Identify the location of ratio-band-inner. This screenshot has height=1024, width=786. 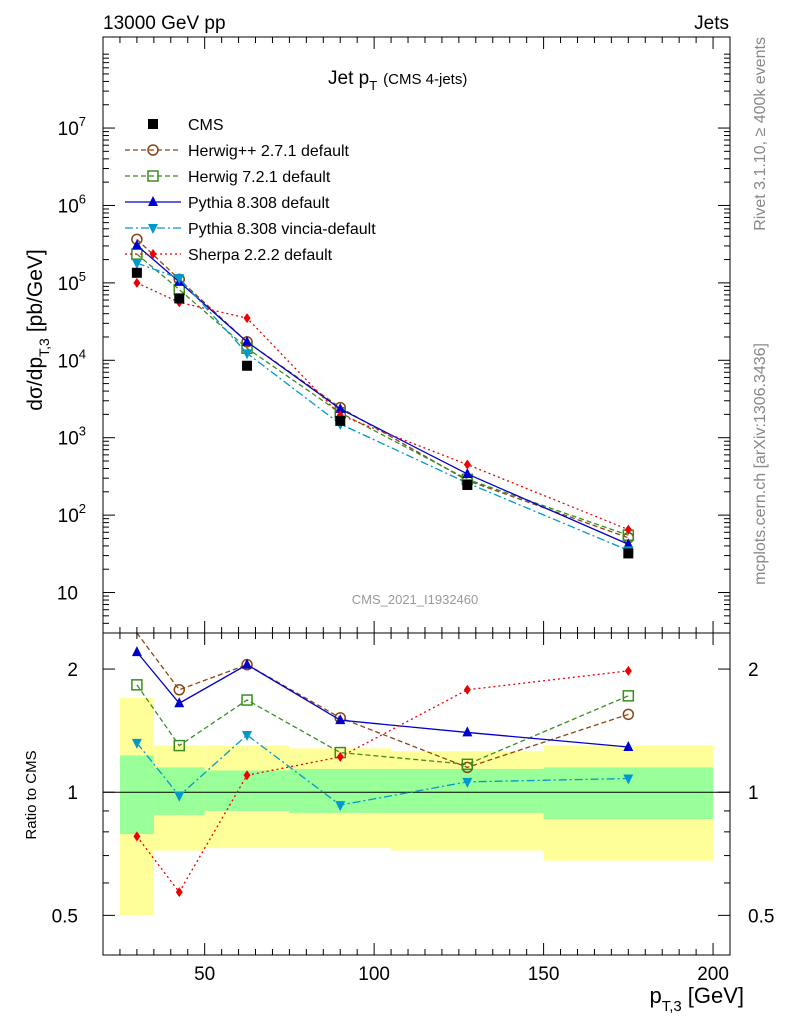
(136, 795).